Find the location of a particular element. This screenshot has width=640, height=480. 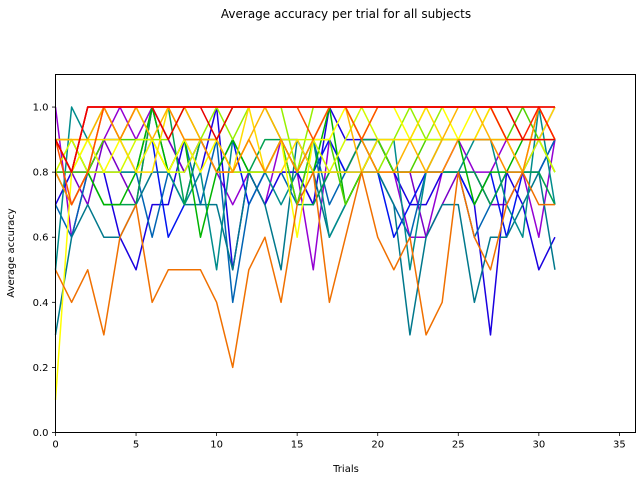

y-axis-ticks: 0.0 0.2 0.4 0.6 0.8 1.0 is located at coordinates (44, 271).